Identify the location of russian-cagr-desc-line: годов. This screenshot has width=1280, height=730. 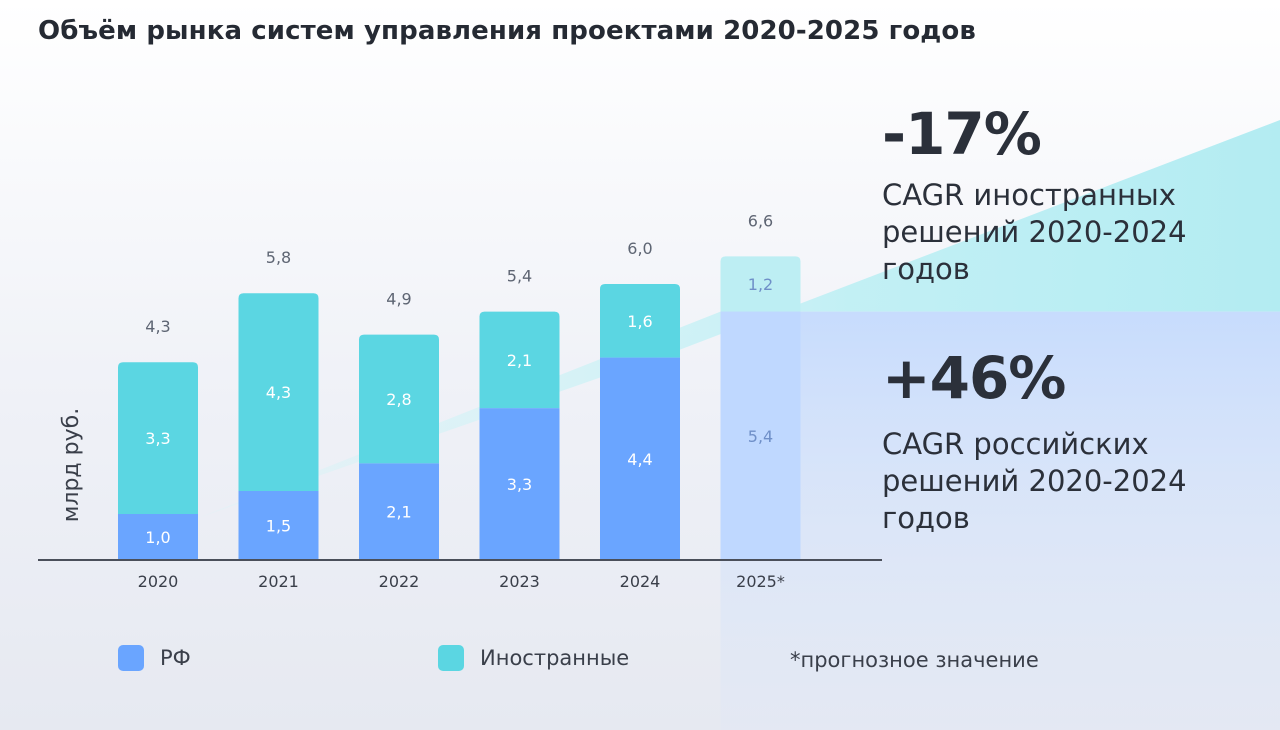
(926, 518).